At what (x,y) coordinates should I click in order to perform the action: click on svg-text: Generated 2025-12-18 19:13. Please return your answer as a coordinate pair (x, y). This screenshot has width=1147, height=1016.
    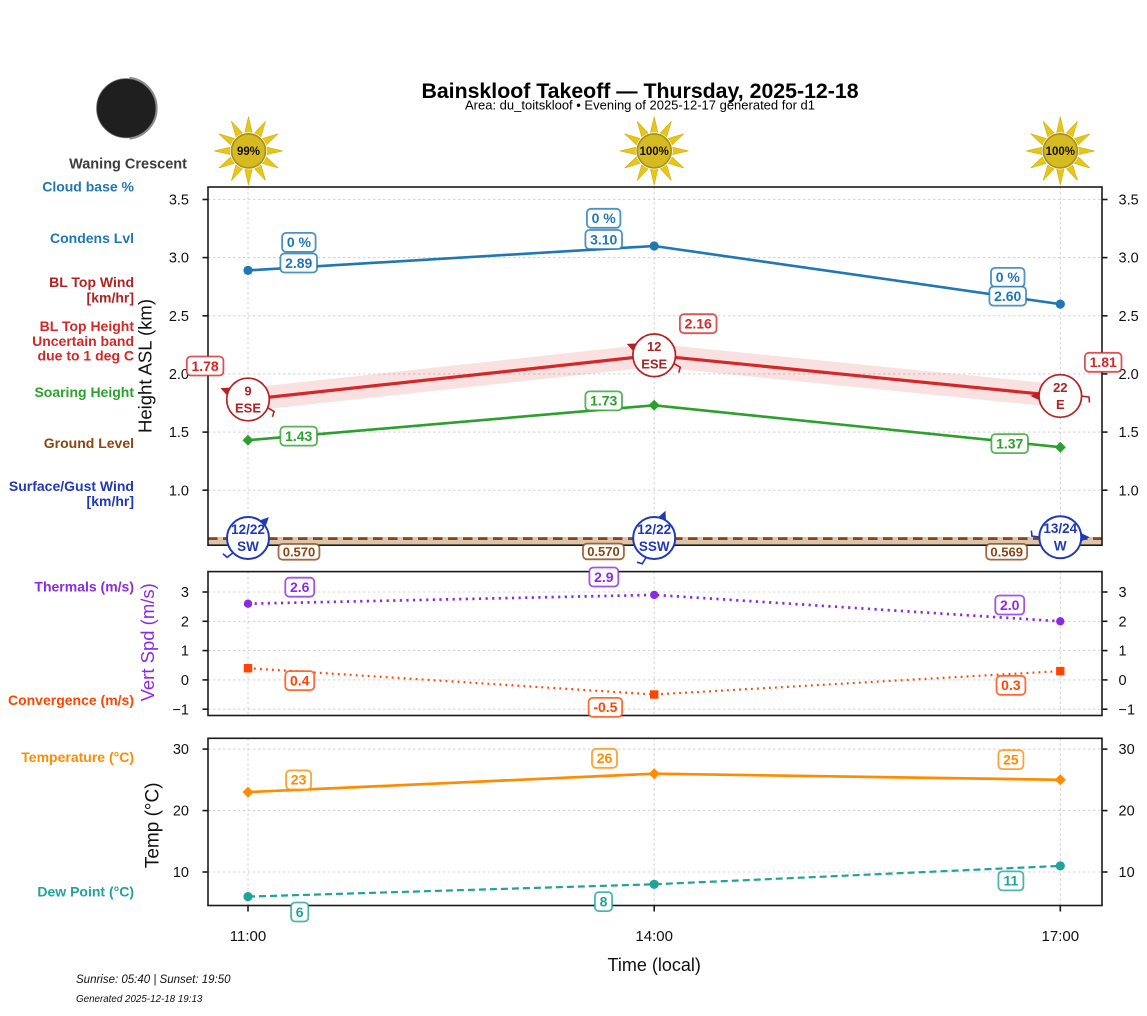
    Looking at the image, I should click on (139, 999).